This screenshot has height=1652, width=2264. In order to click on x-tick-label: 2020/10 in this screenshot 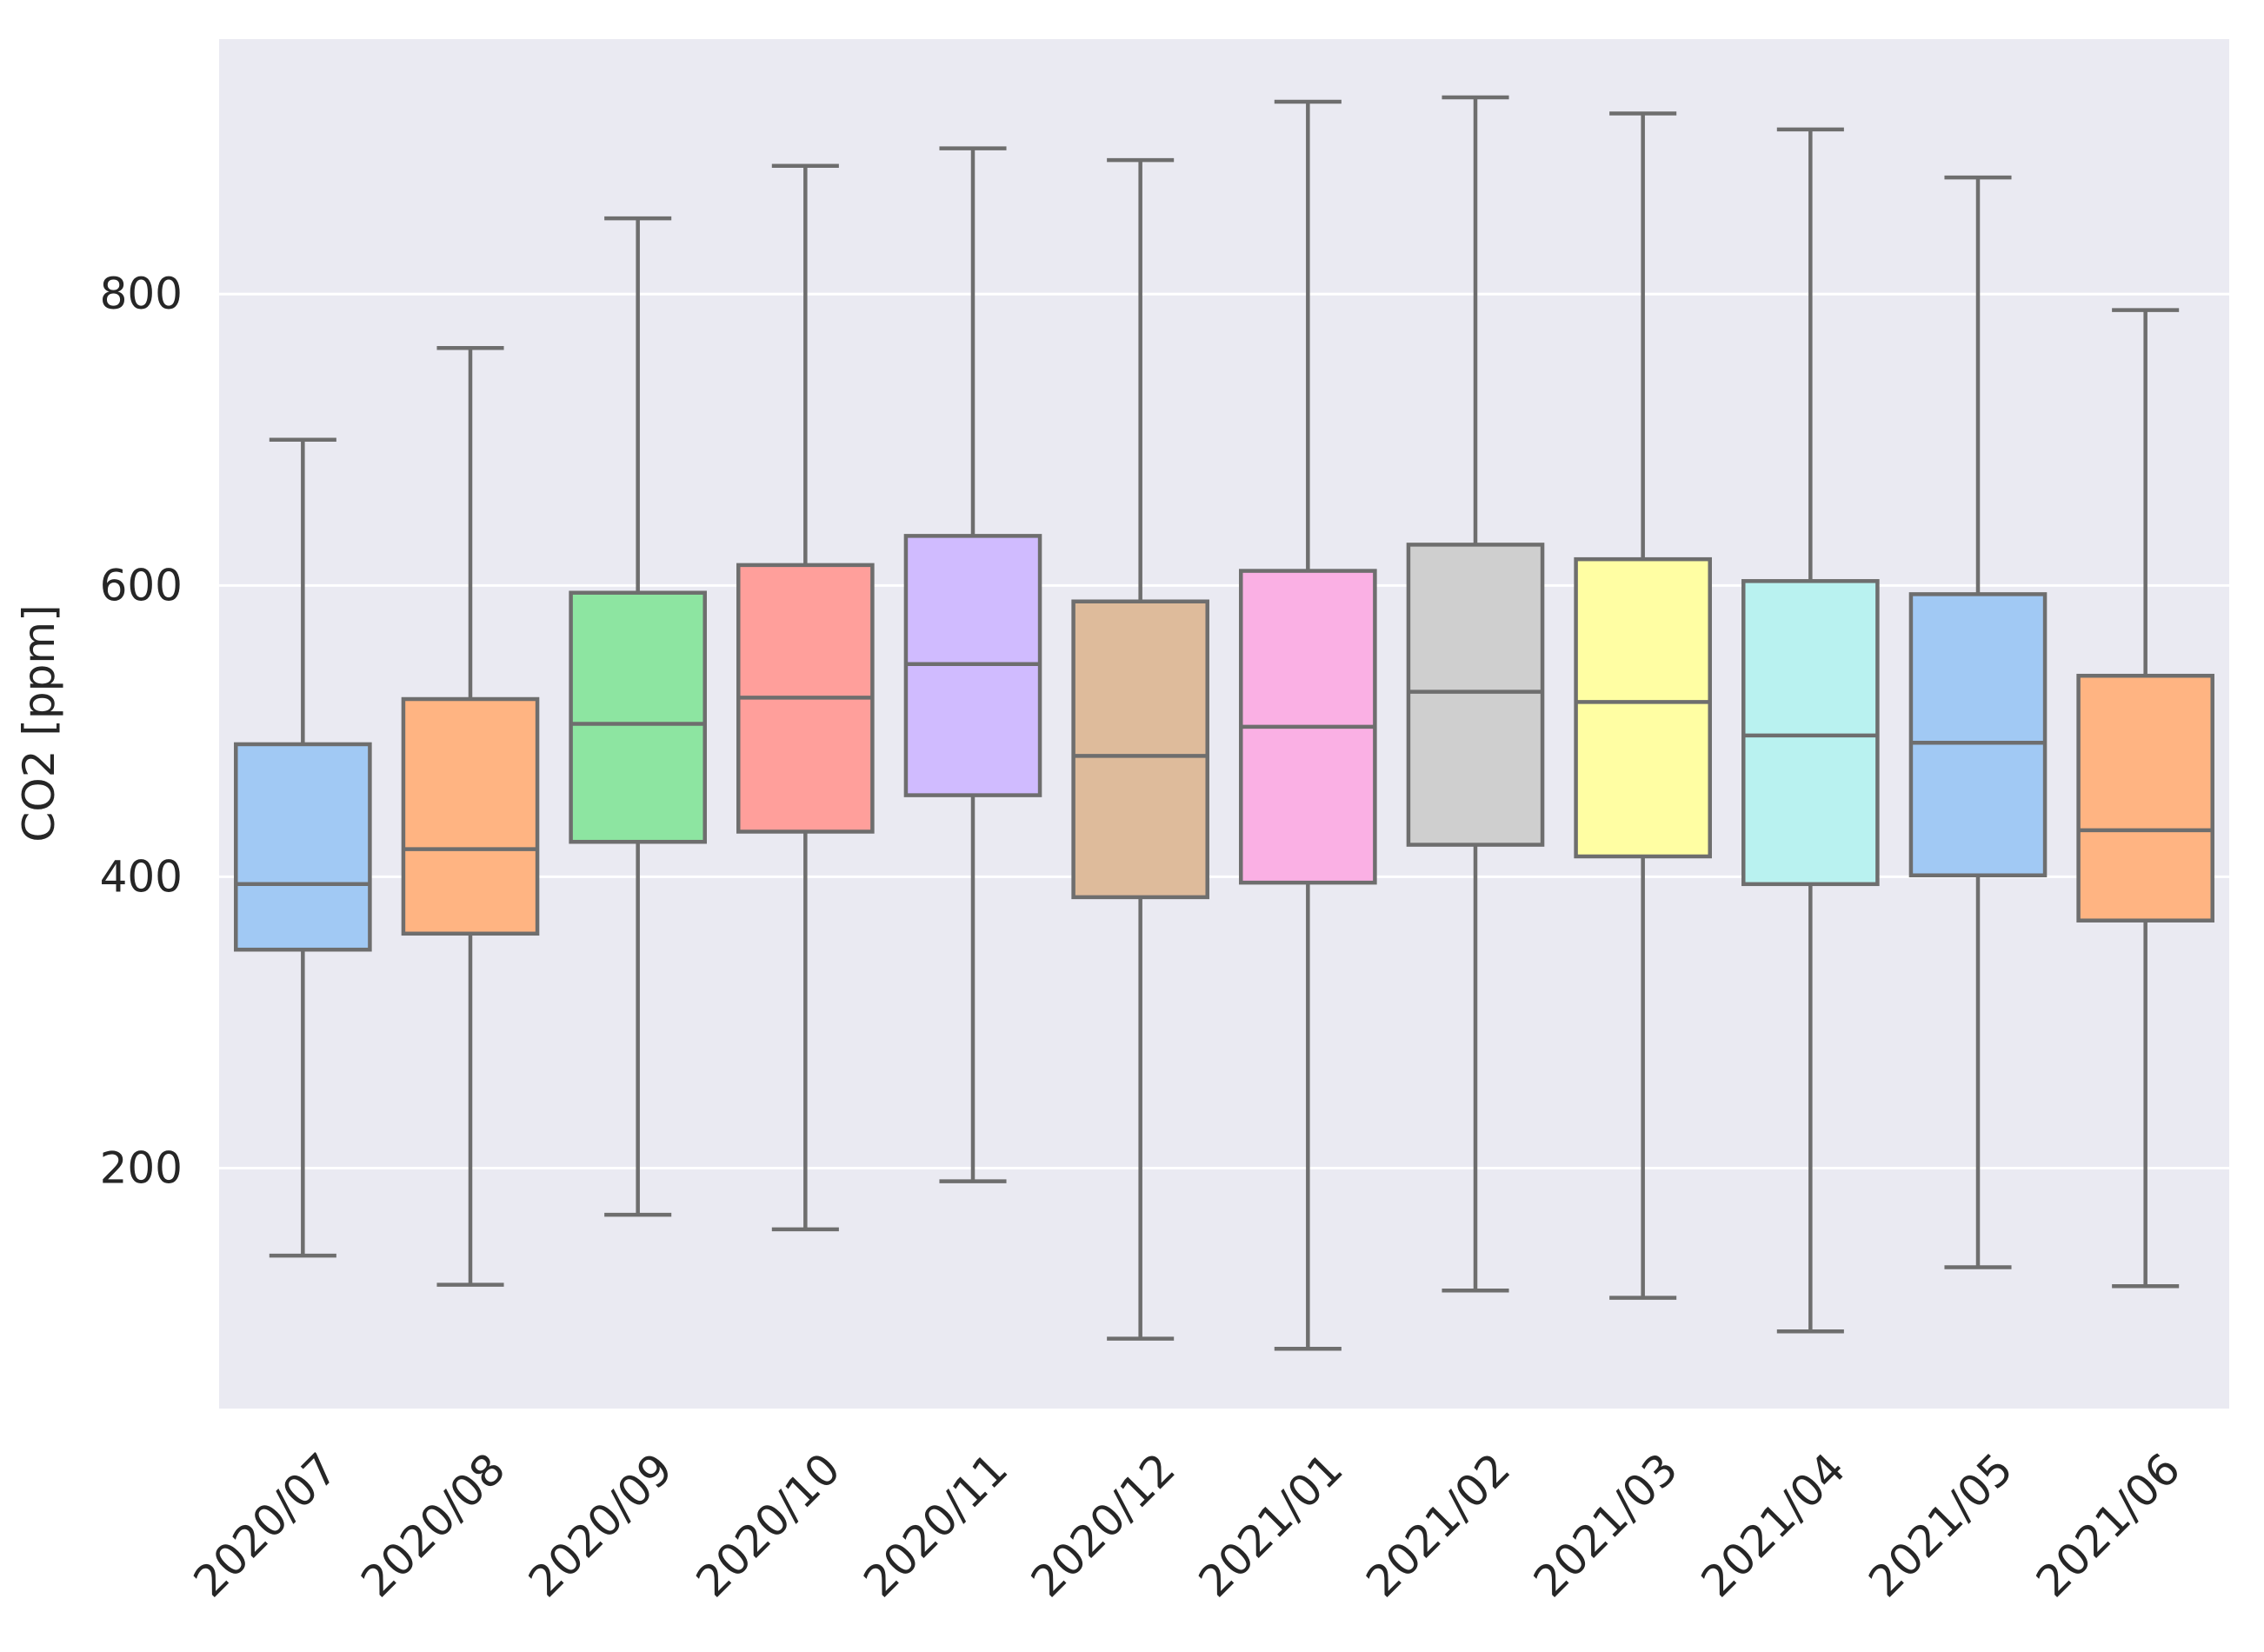, I will do `click(768, 1525)`.